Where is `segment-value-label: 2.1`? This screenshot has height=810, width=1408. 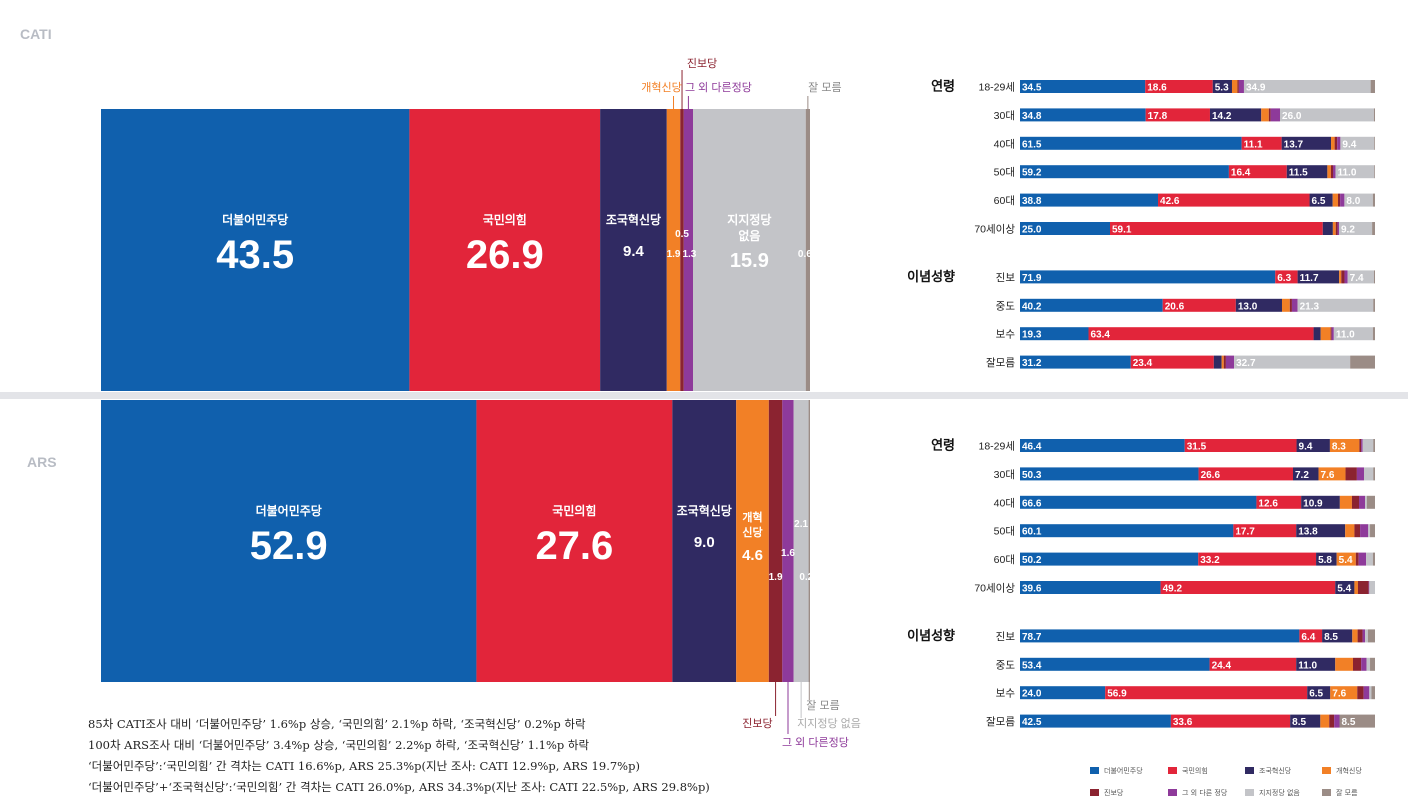
segment-value-label: 2.1 is located at coordinates (801, 524).